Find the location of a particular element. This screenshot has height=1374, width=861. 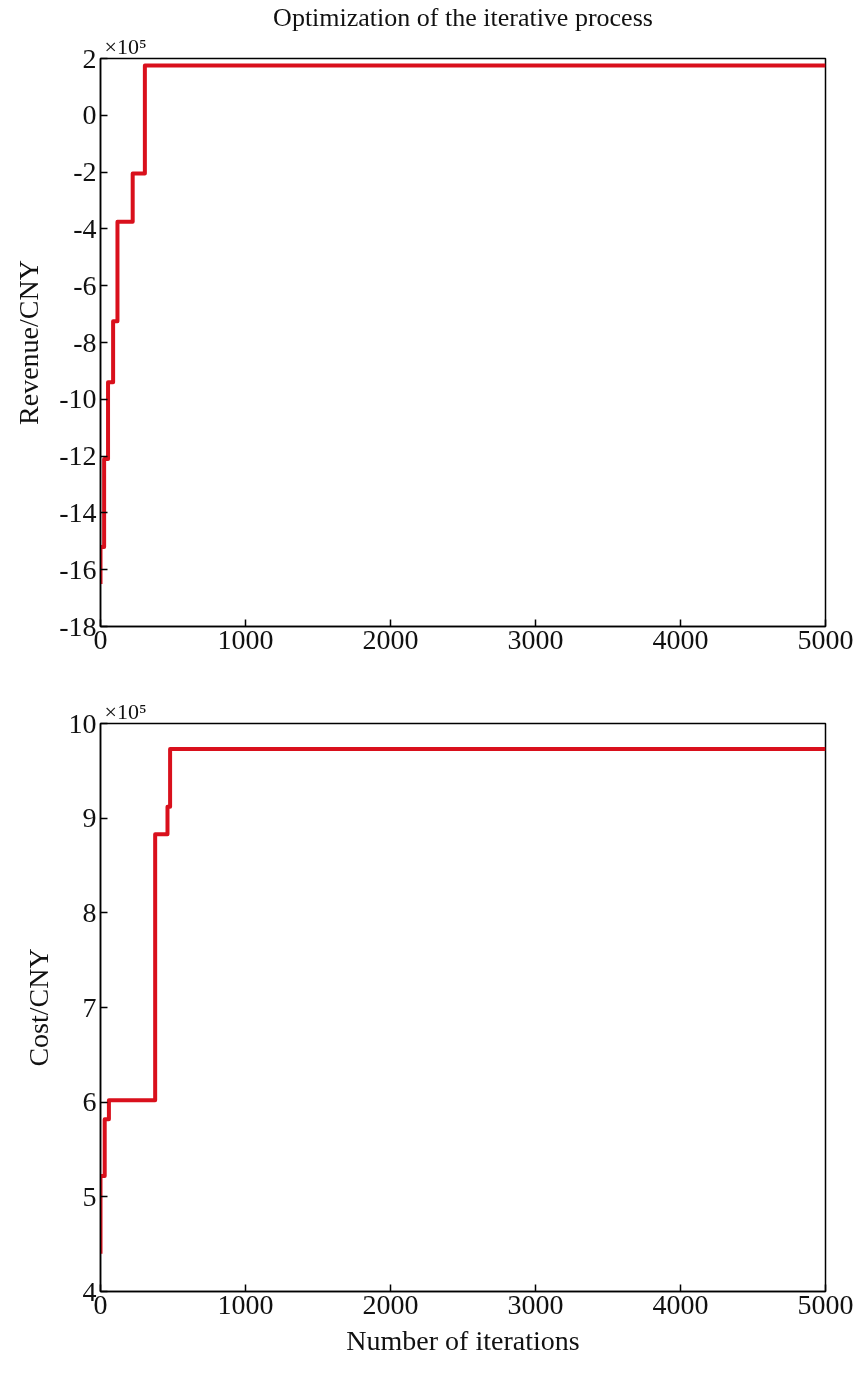

y-tick-label: 9 is located at coordinates (89, 818).